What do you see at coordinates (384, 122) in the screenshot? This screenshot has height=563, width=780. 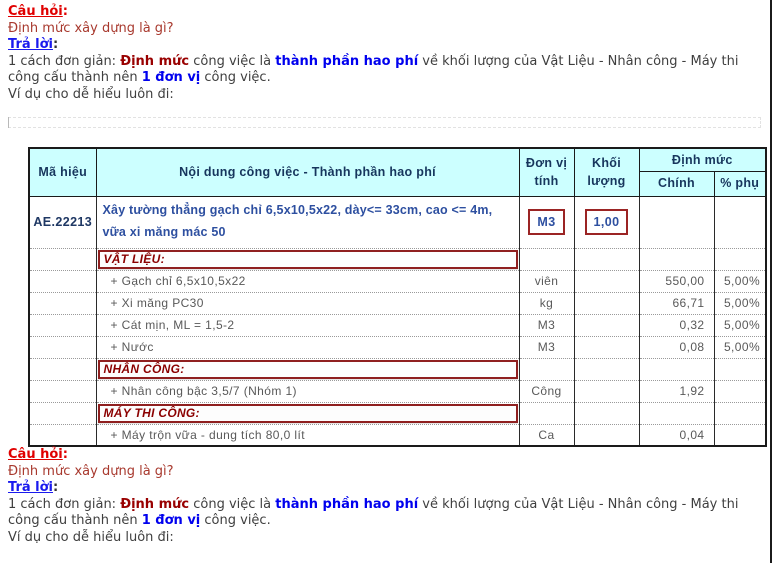 I see `selection-marquee` at bounding box center [384, 122].